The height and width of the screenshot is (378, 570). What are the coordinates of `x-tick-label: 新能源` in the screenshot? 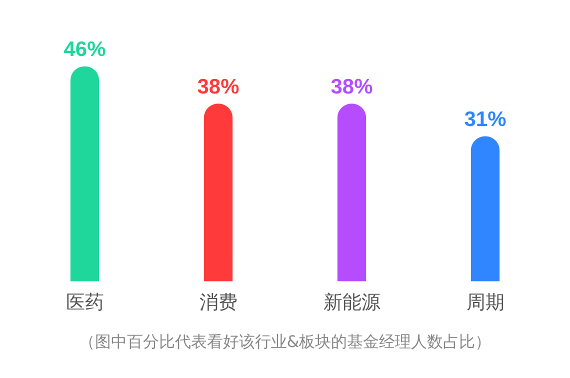 It's located at (351, 303).